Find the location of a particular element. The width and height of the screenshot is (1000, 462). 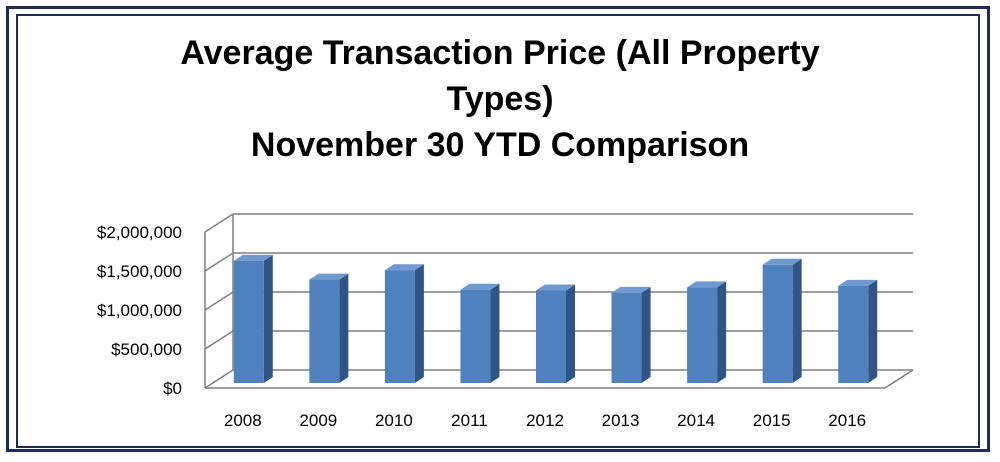

chart-title-line-3: November 30 YTD Comparison is located at coordinates (500, 145).